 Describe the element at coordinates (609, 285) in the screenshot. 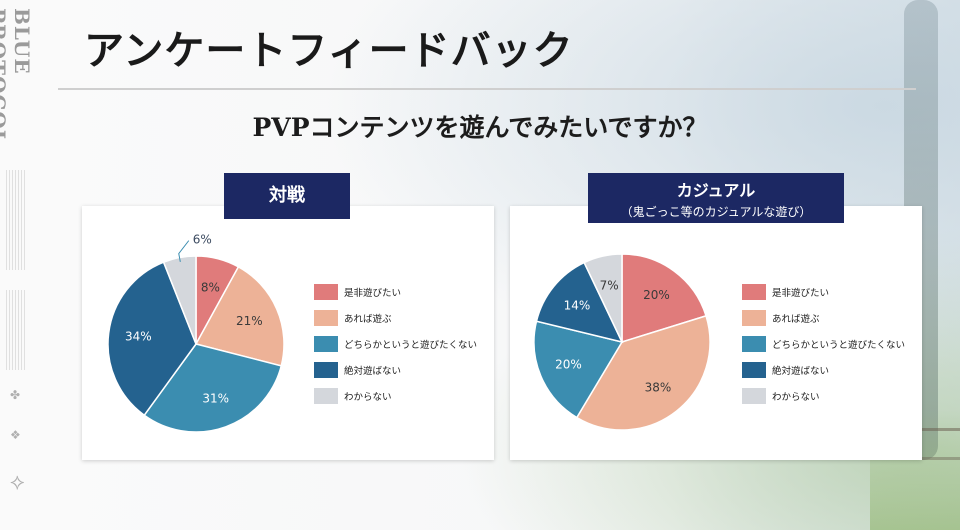

I see `pie-slice-label: 7%` at that location.